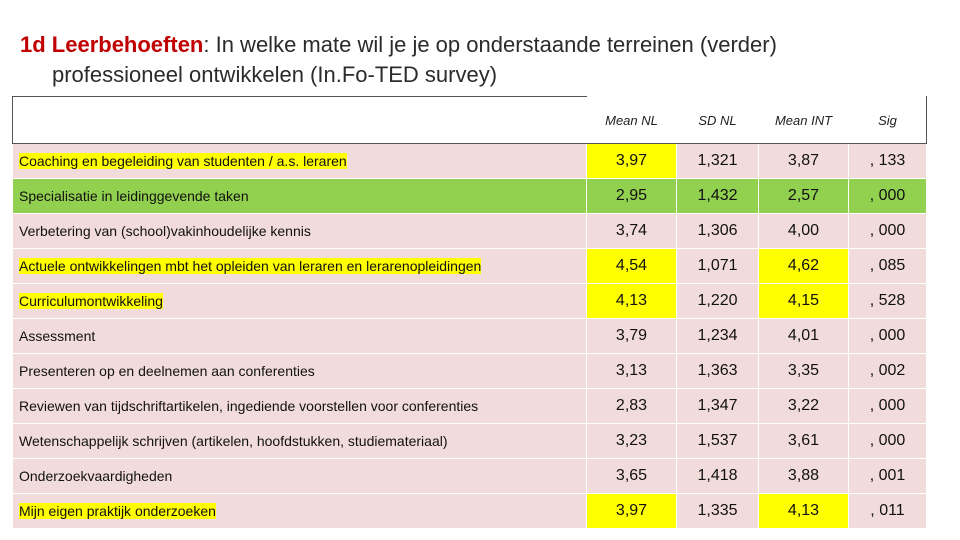  What do you see at coordinates (803, 161) in the screenshot?
I see `cell-mean-int: 3,87` at bounding box center [803, 161].